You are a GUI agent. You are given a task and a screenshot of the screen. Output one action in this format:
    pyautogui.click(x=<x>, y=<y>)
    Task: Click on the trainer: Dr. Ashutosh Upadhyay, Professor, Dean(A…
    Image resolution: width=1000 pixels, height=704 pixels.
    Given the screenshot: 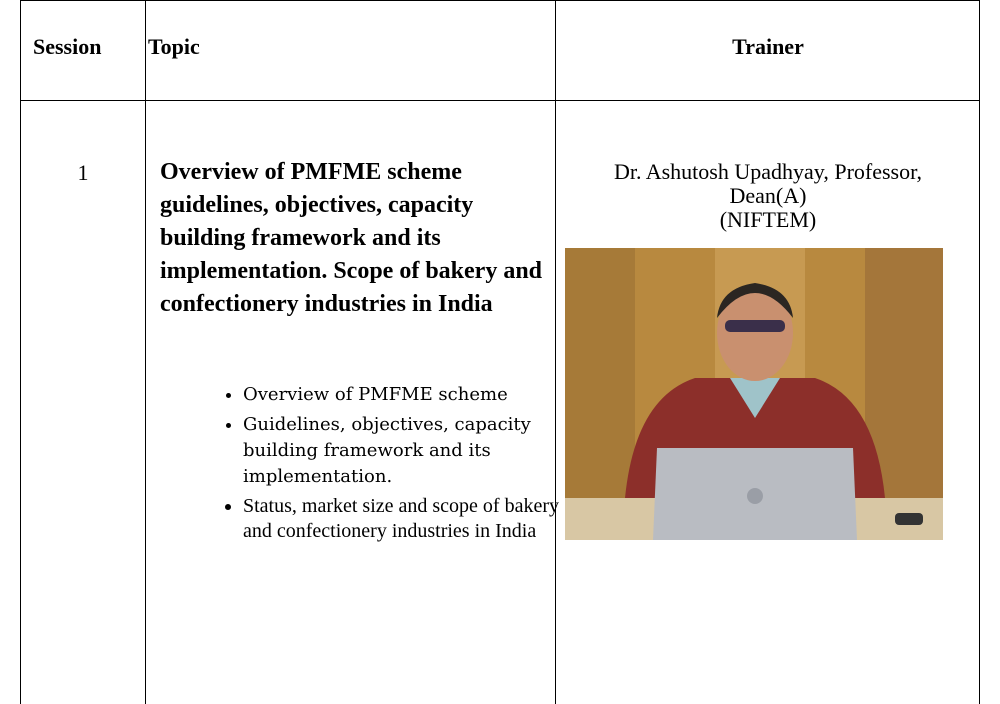 What is the action you would take?
    pyautogui.click(x=768, y=196)
    